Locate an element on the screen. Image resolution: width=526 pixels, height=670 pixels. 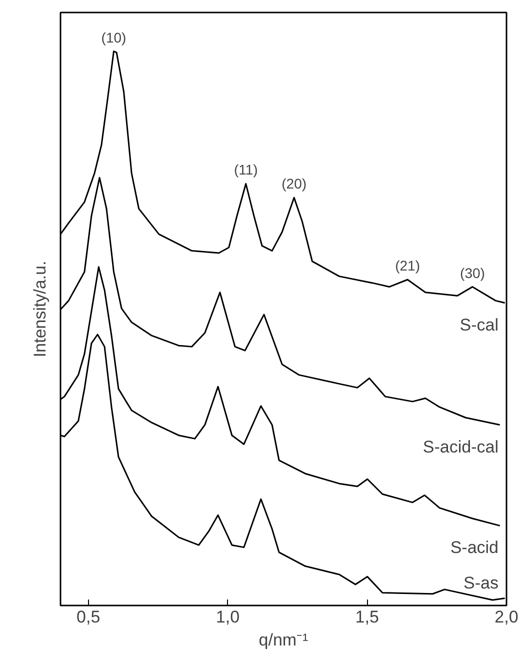
annotation: (11) is located at coordinates (246, 170).